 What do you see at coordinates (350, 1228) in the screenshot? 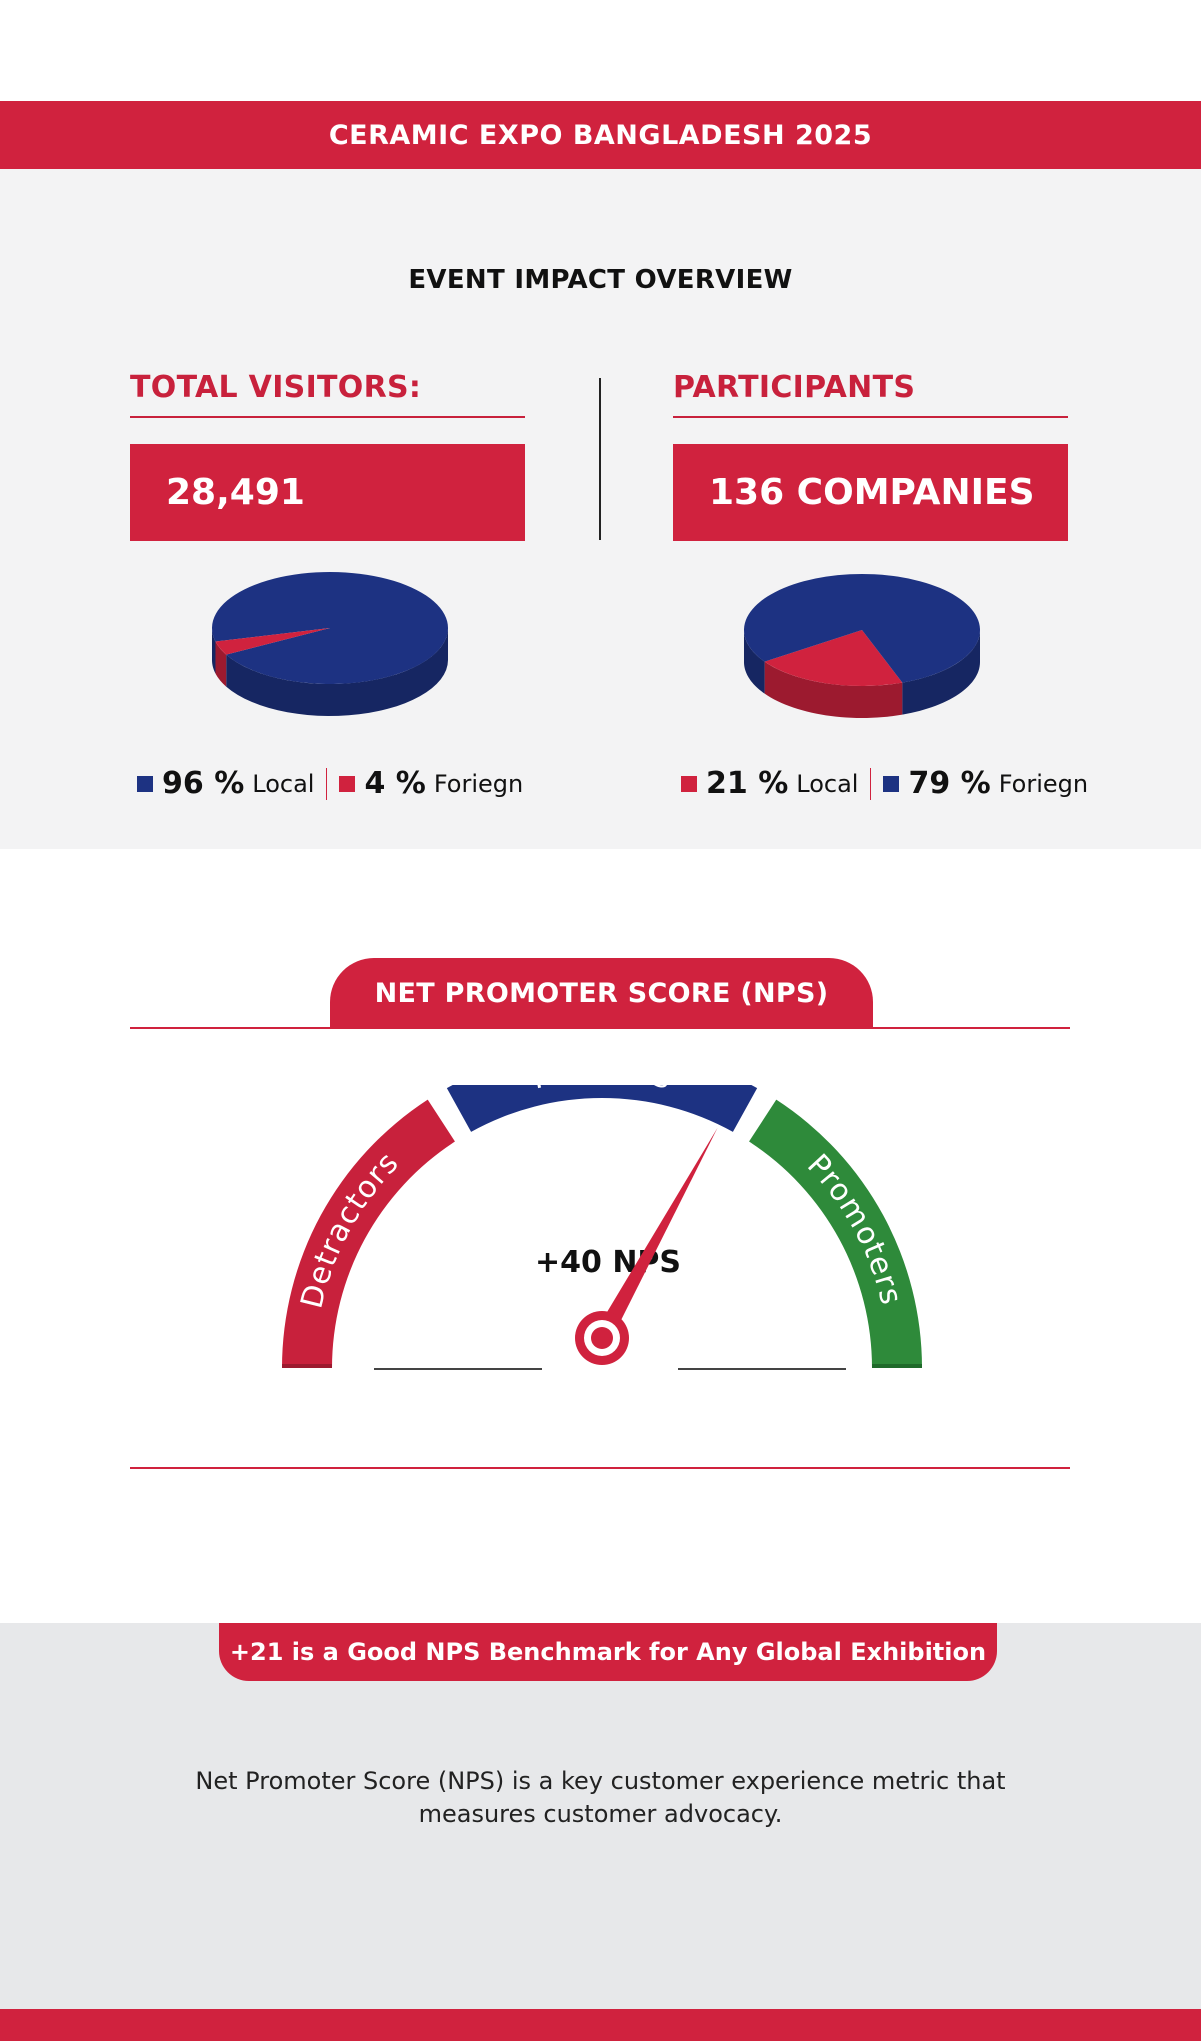
I see `gauge-label-detractors: Detractors` at bounding box center [350, 1228].